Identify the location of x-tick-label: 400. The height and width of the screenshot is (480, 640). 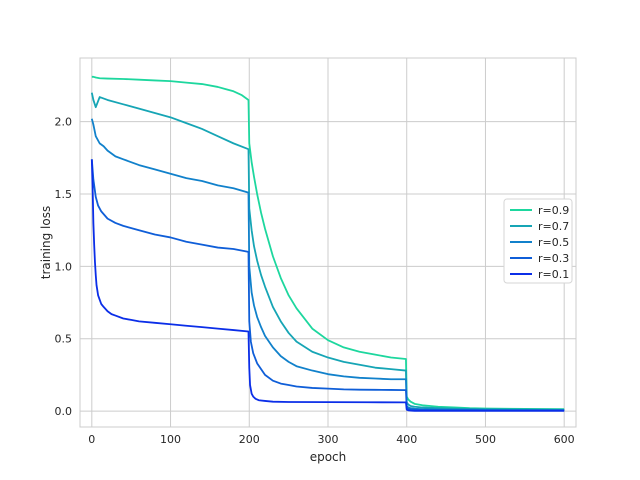
(406, 439).